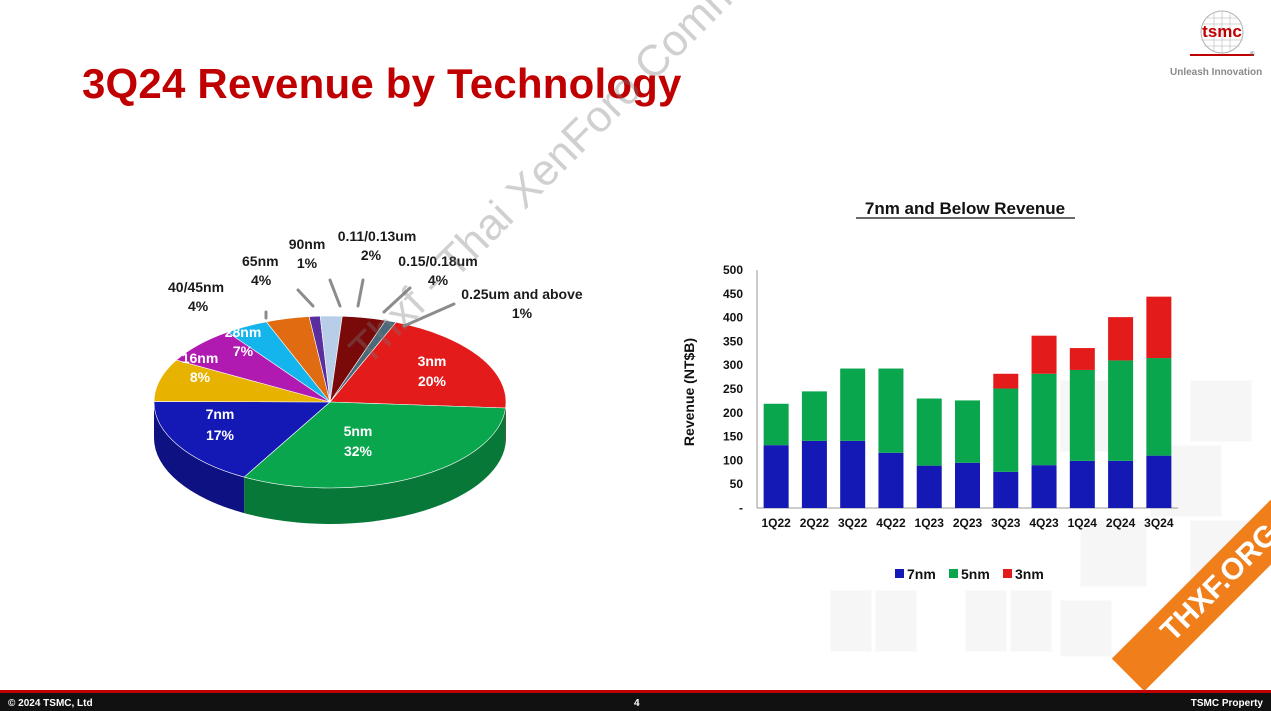 The width and height of the screenshot is (1271, 711). I want to click on pie-slice-5nm, so click(374, 445).